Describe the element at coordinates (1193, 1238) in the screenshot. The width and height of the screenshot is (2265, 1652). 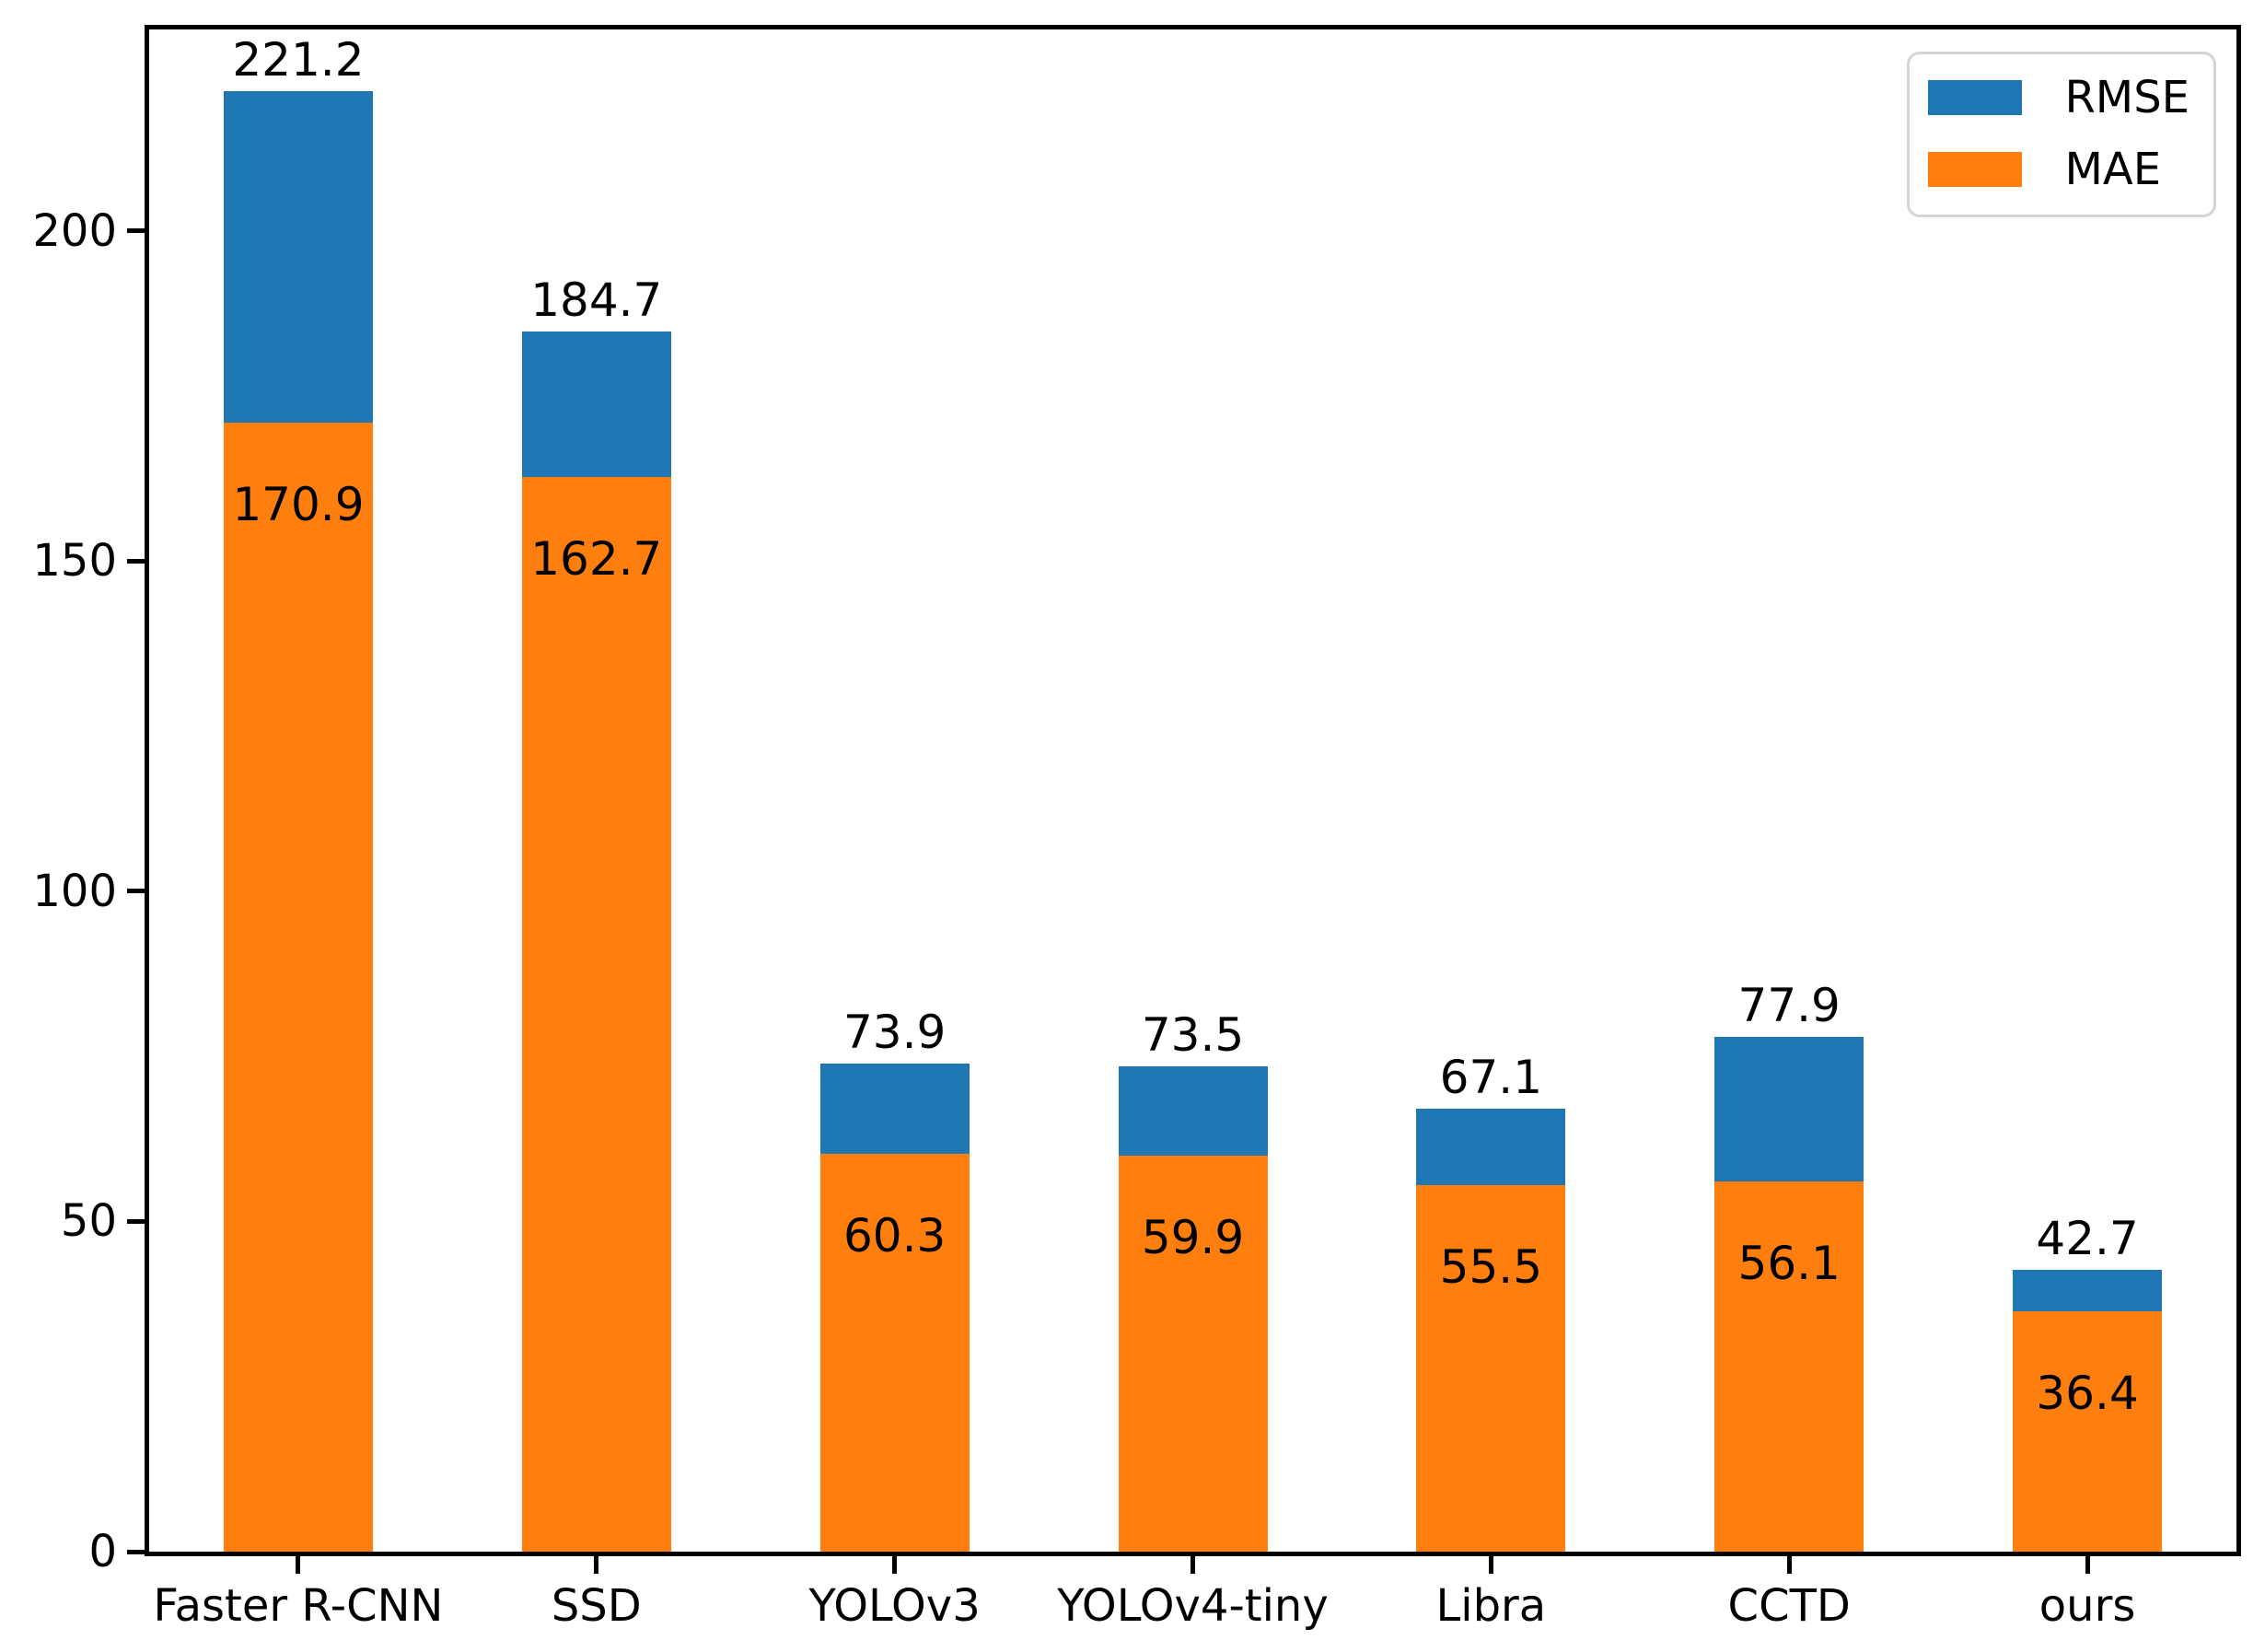
I see `bar-value-label-mae: 59.9` at that location.